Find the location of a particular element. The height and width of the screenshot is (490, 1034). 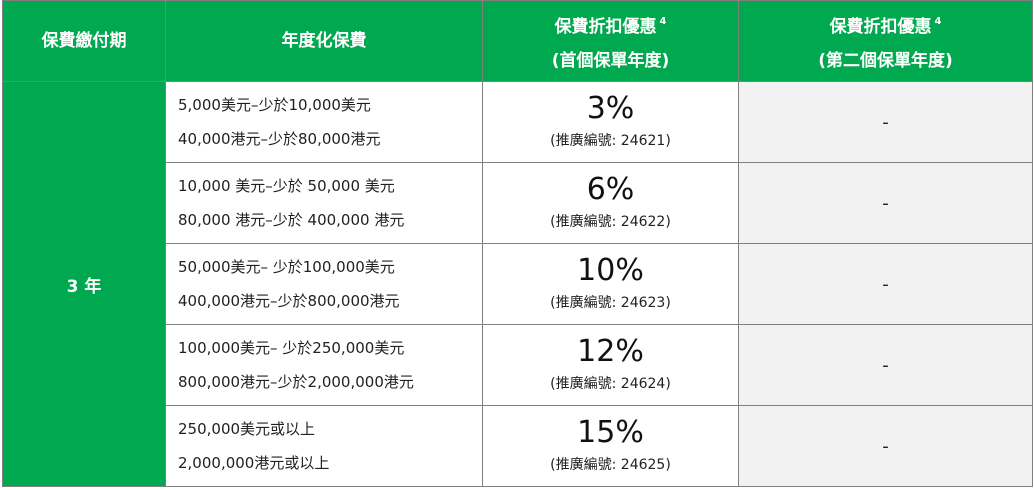

premium-hkd: 2,000,000港元或以上 is located at coordinates (254, 463).